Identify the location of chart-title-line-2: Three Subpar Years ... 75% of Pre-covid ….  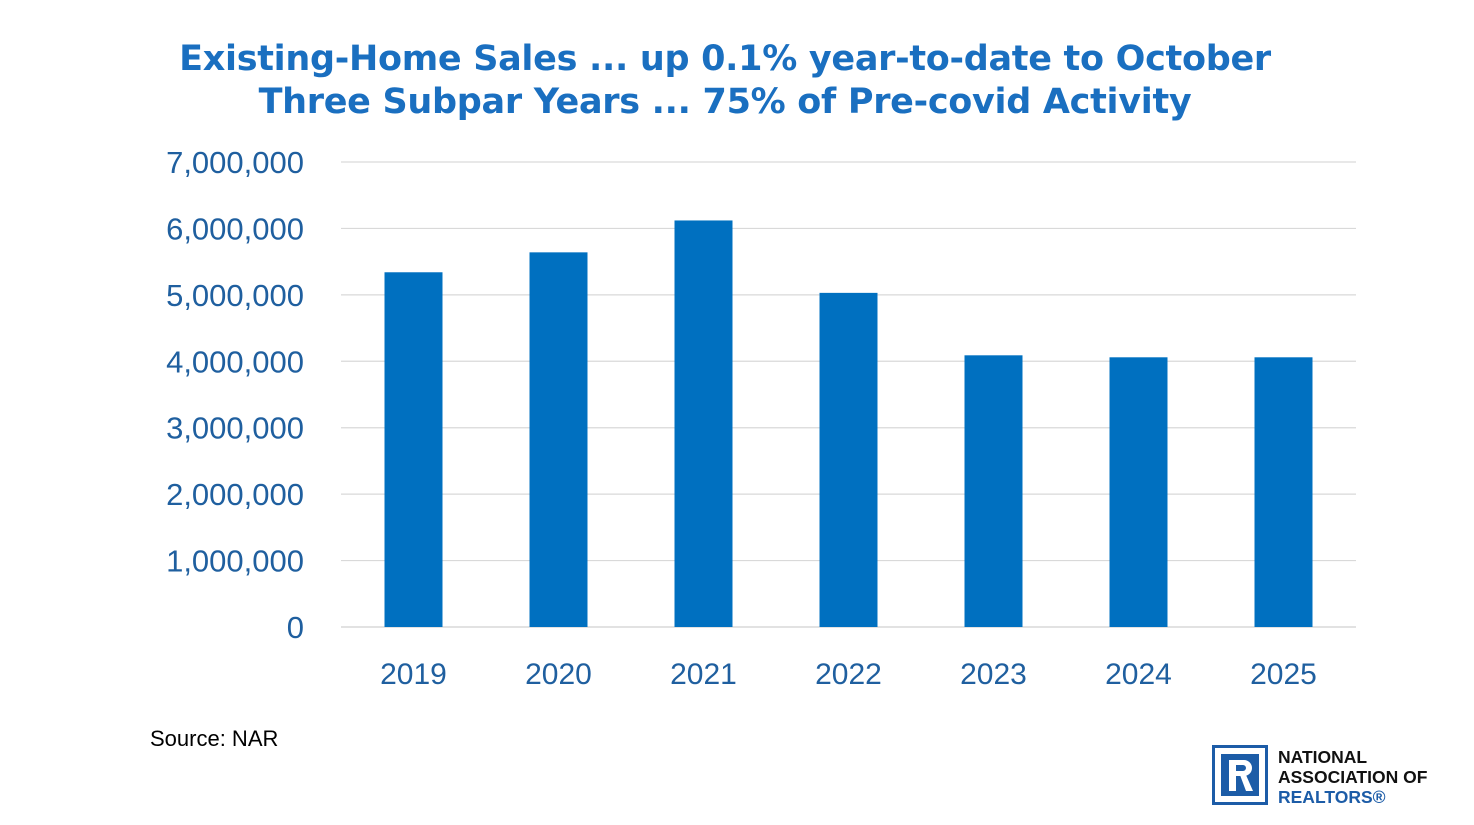
(725, 102).